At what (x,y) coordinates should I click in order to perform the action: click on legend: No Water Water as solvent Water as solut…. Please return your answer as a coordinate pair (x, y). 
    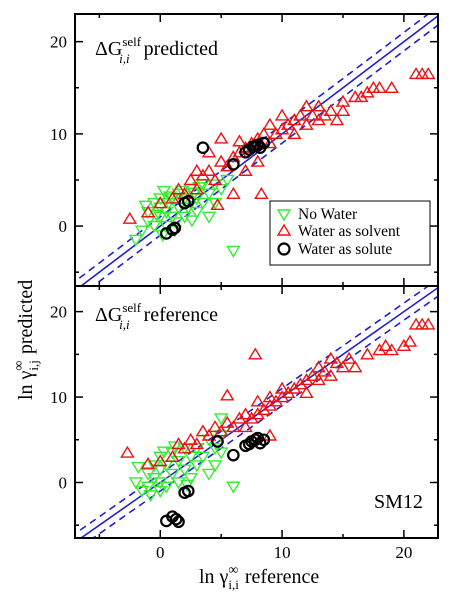
    Looking at the image, I should click on (350, 233).